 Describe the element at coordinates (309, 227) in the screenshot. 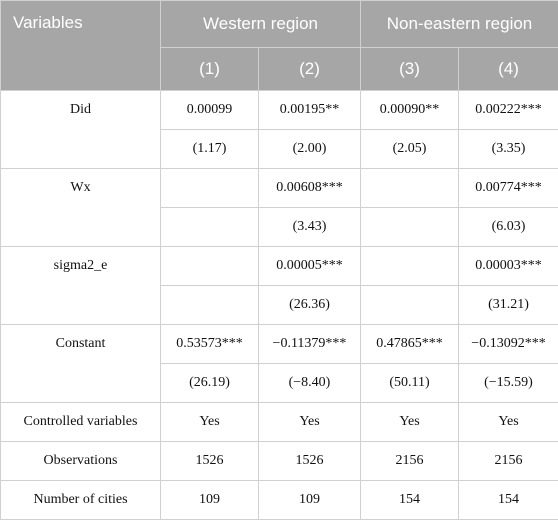

I see `t-cell: (3.43)` at that location.